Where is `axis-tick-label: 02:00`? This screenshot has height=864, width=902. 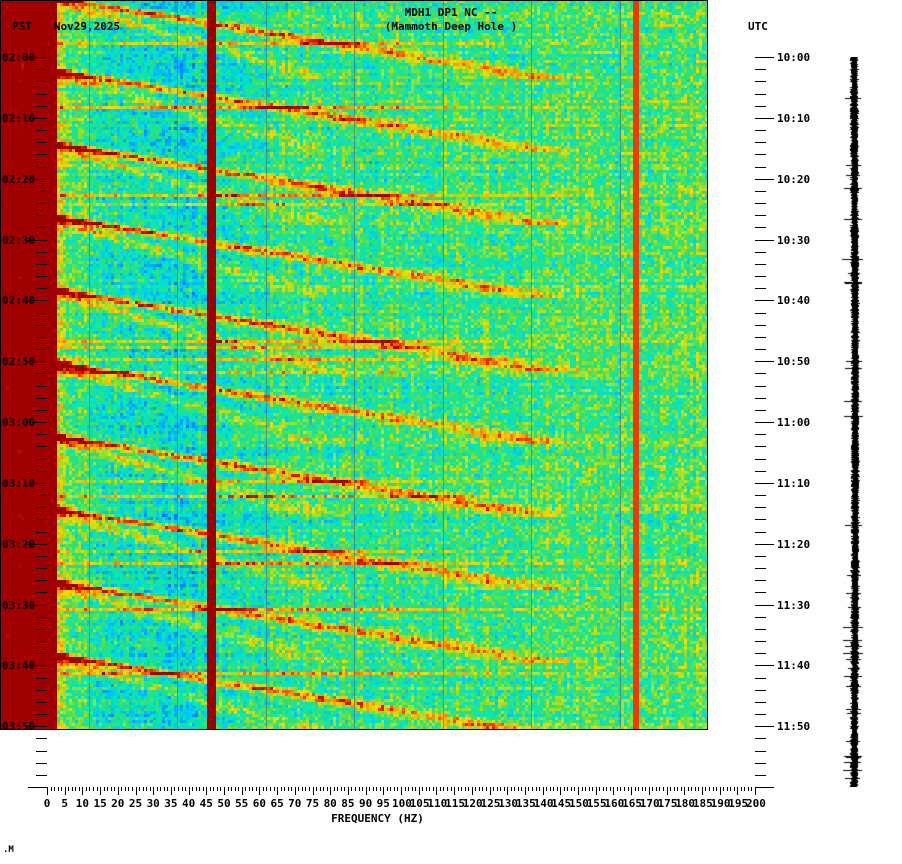
axis-tick-label: 02:00 is located at coordinates (19, 57).